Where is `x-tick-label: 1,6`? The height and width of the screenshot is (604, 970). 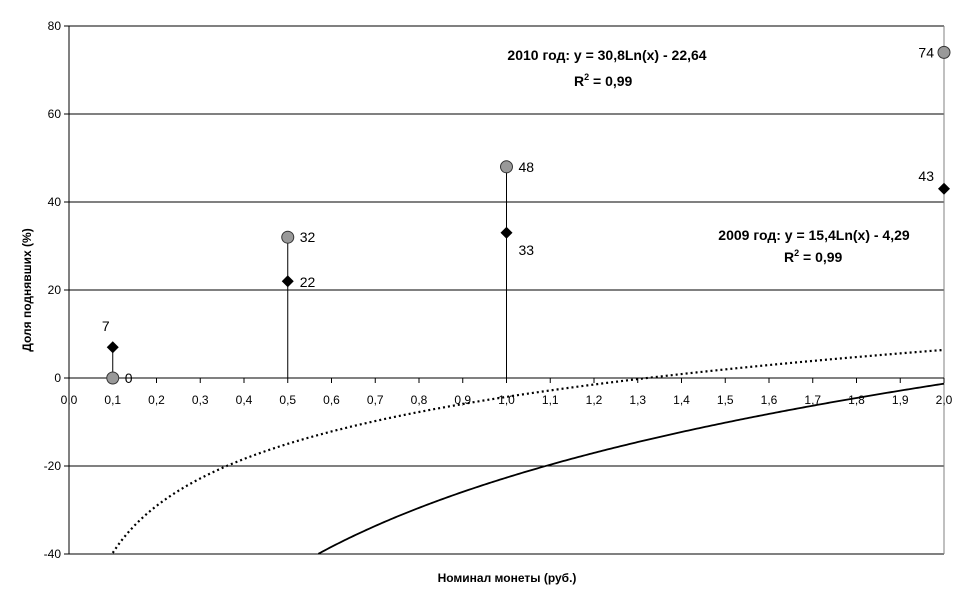
x-tick-label: 1,6 is located at coordinates (769, 400).